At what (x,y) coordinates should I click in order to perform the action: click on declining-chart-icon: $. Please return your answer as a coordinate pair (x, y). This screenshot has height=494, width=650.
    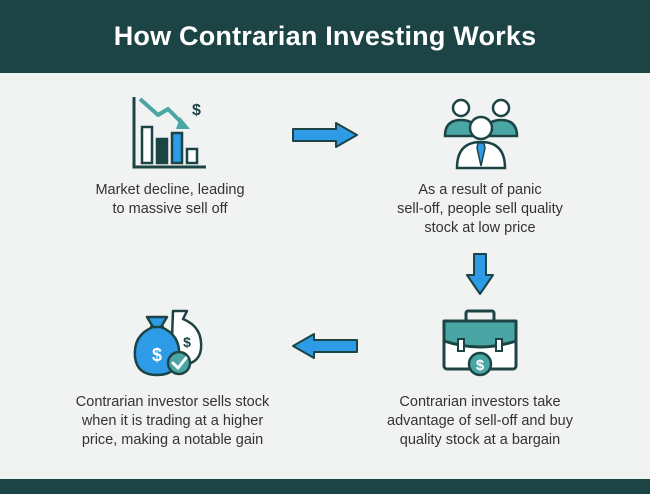
    Looking at the image, I should click on (169, 133).